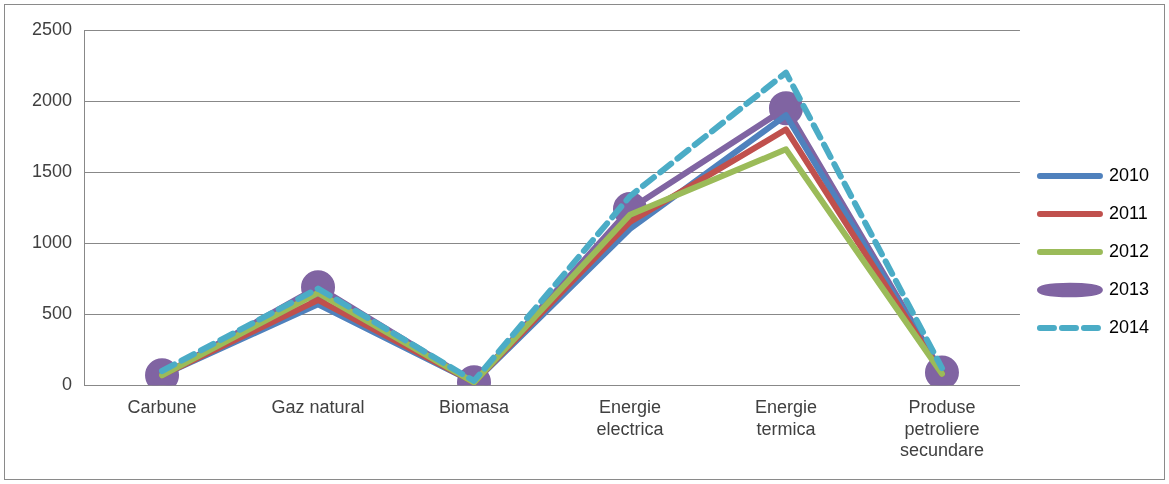  Describe the element at coordinates (52, 100) in the screenshot. I see `y-tick-label: 2000` at that location.